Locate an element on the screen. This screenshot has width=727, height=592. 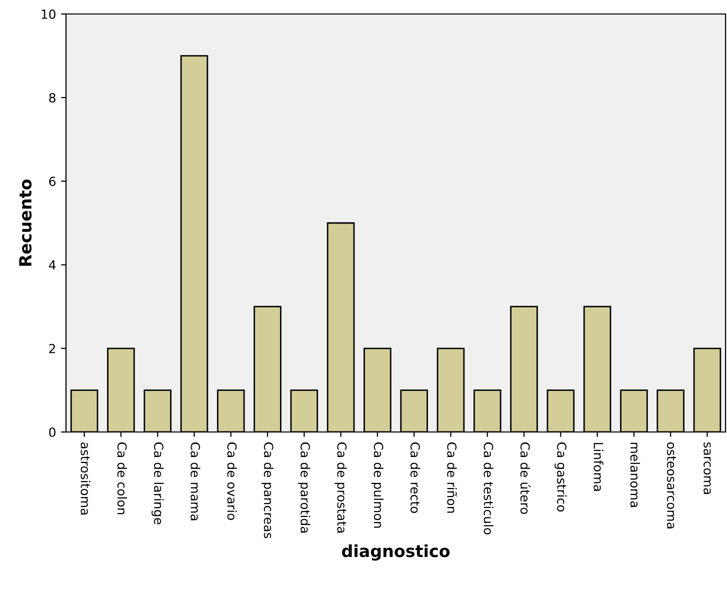
y-tick-label: 0 is located at coordinates (52, 432).